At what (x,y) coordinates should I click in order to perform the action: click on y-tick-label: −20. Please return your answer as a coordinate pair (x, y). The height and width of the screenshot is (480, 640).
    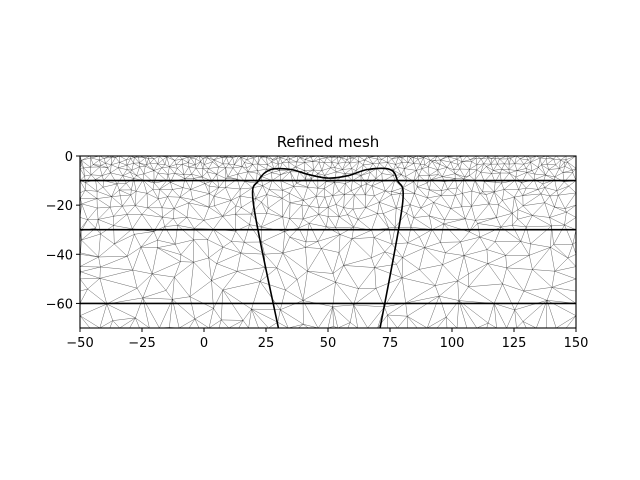
    Looking at the image, I should click on (59, 206).